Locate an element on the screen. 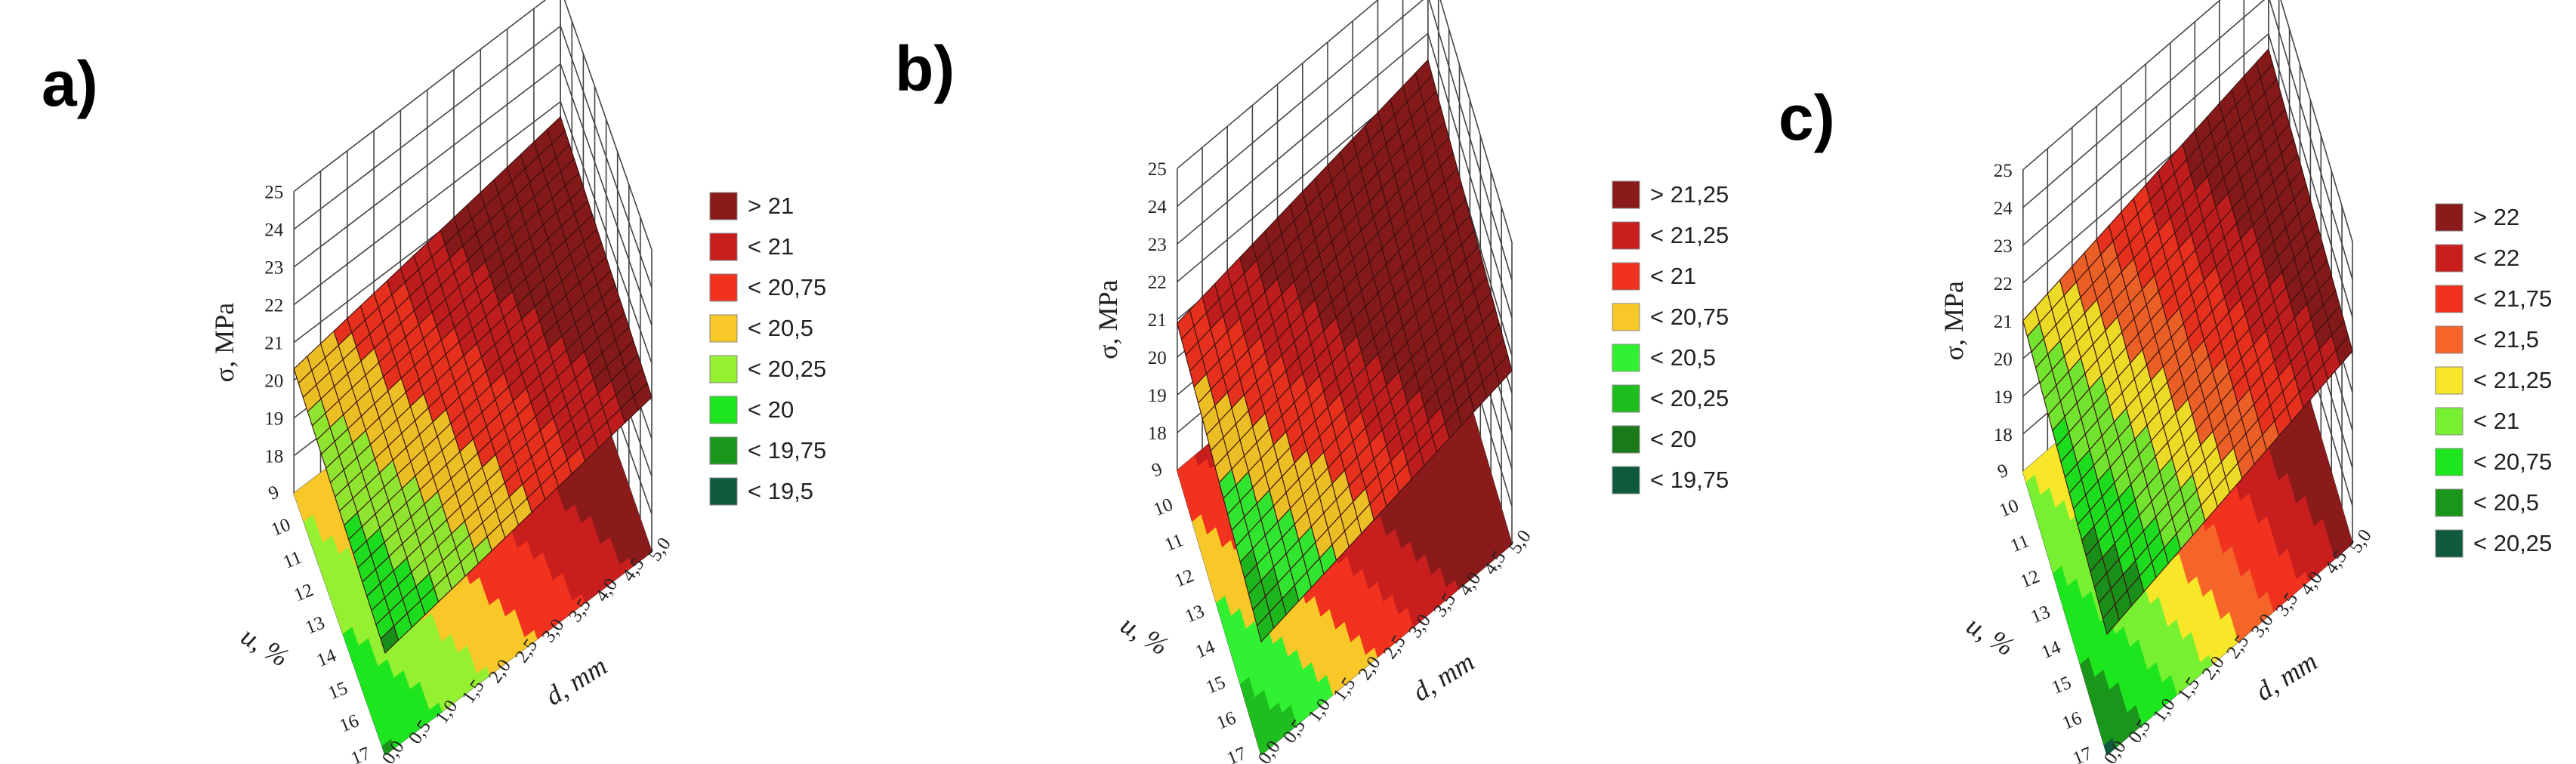 This screenshot has height=764, width=2576. panel-label: b) is located at coordinates (925, 68).